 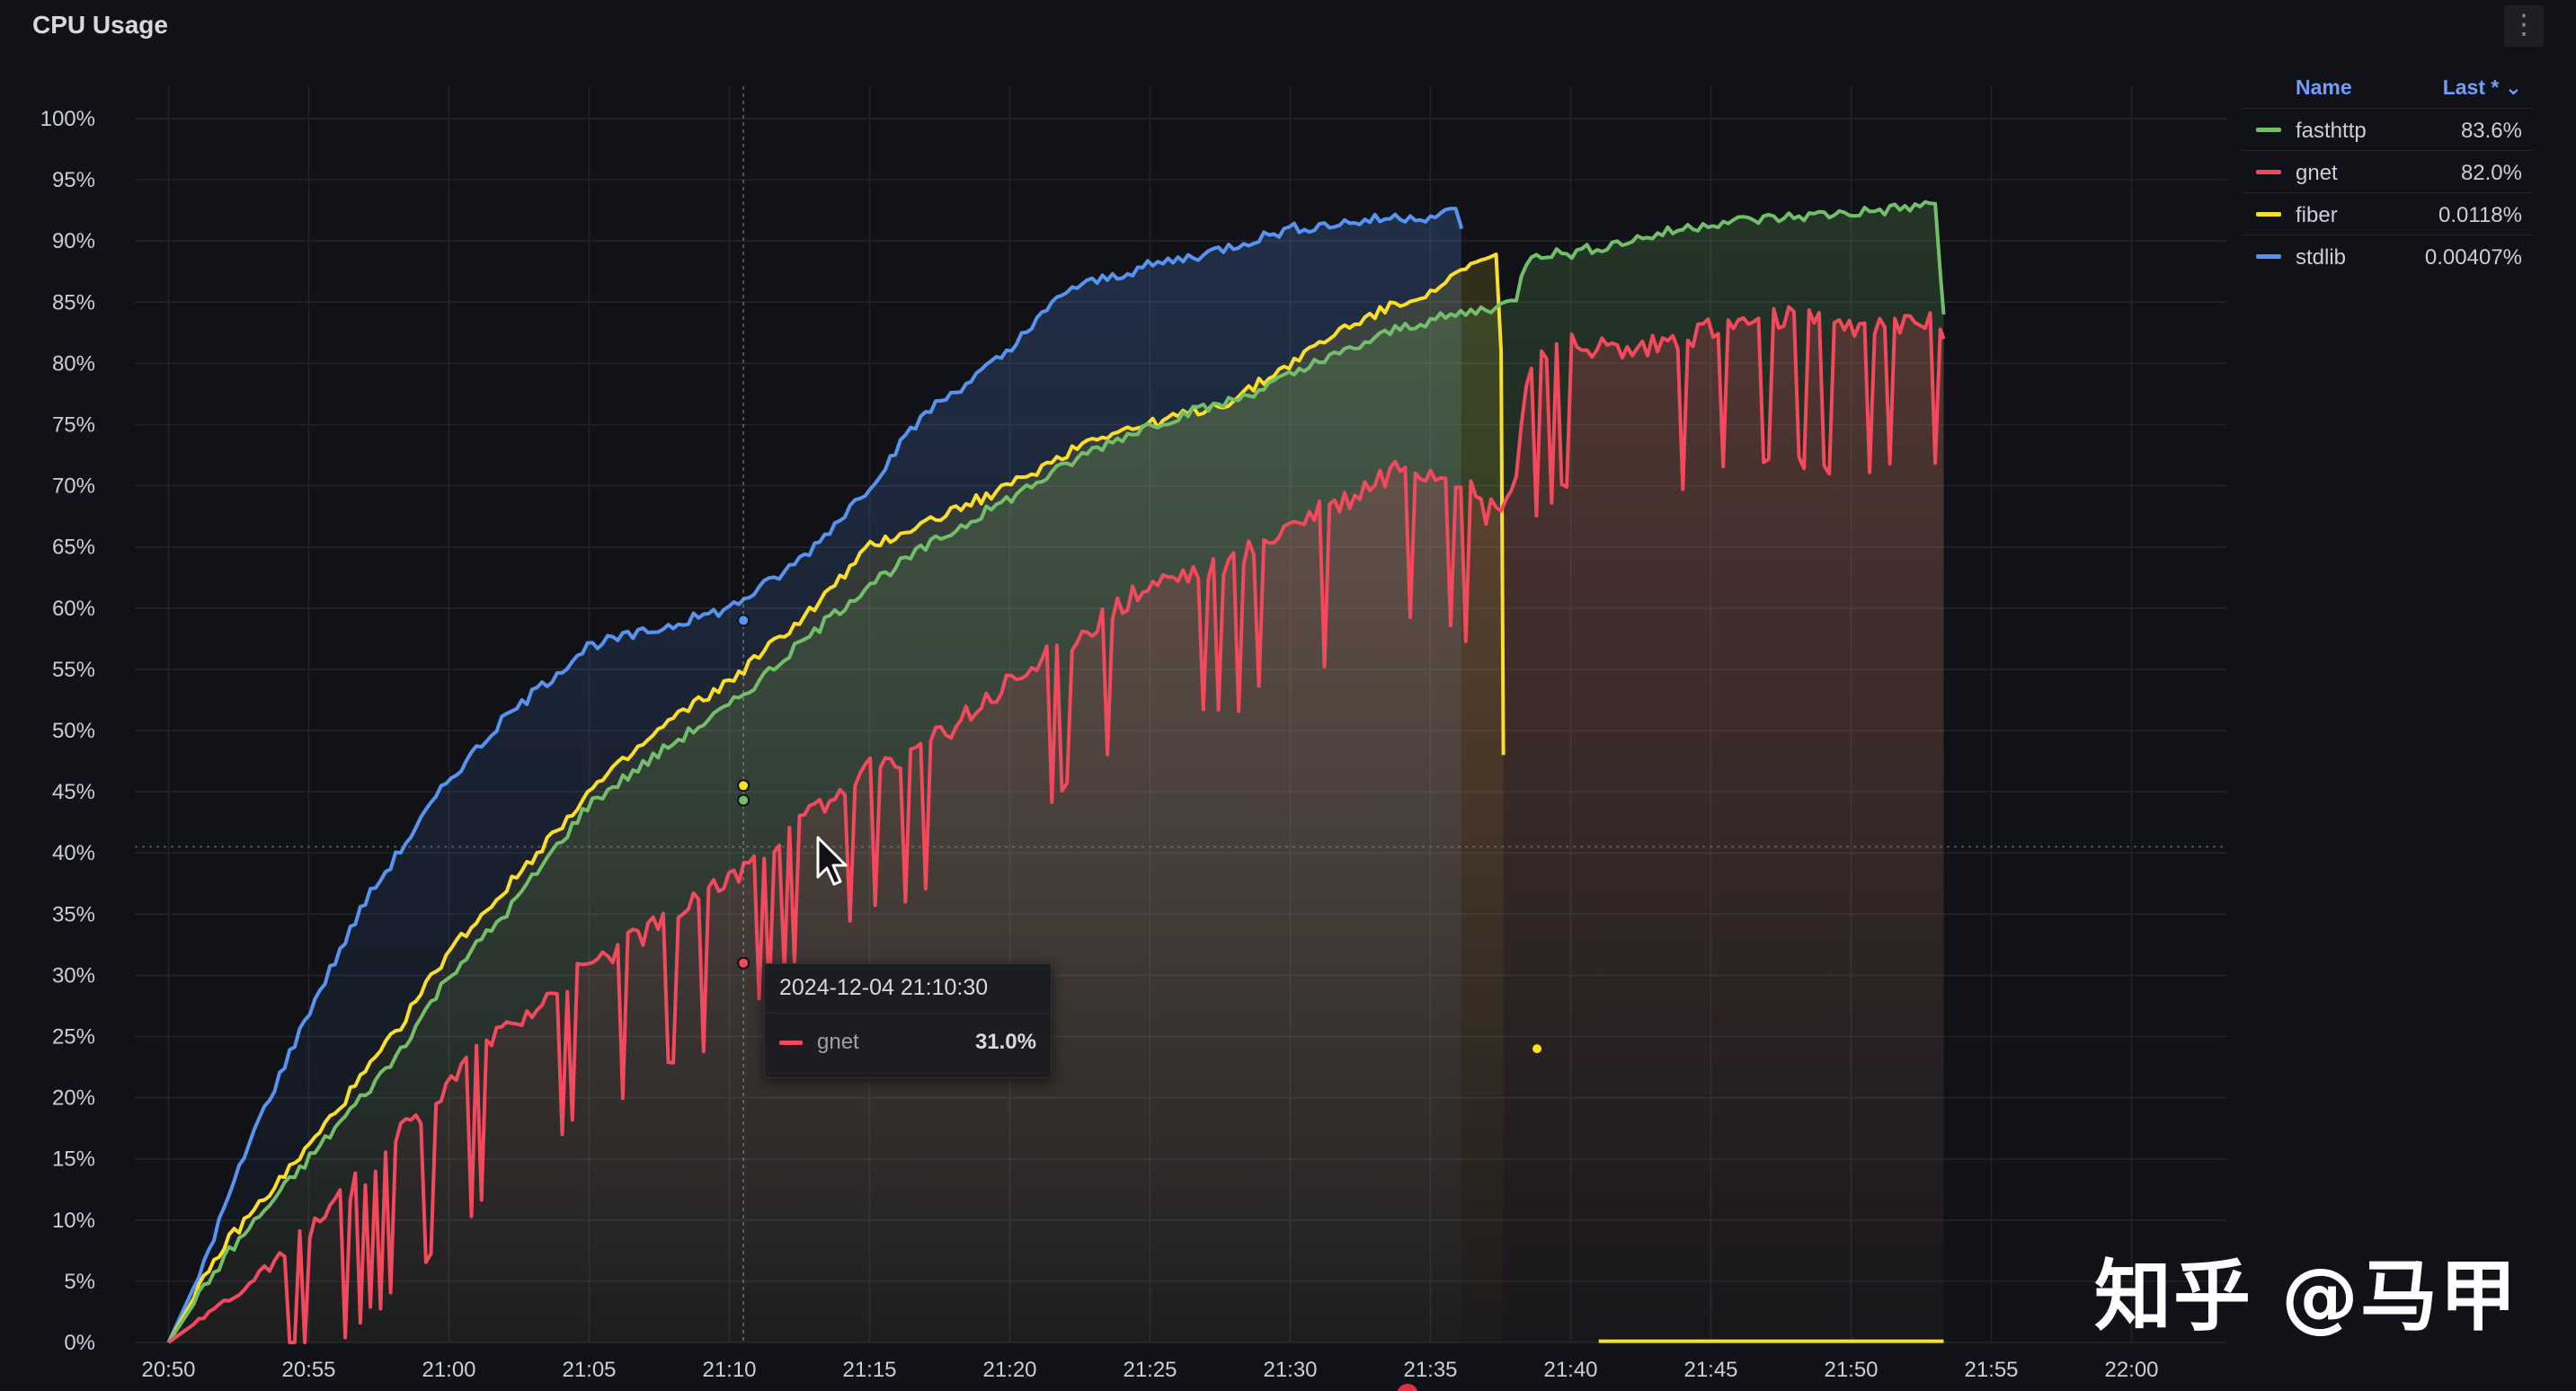 What do you see at coordinates (744, 620) in the screenshot?
I see `hover-point-stdlib` at bounding box center [744, 620].